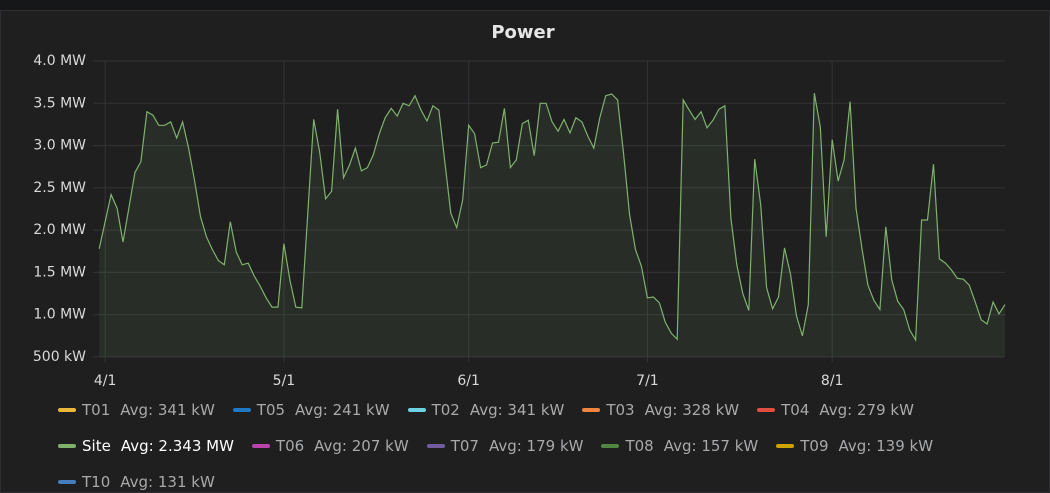  What do you see at coordinates (59, 61) in the screenshot?
I see `y-tick-label: 4.0 MW` at bounding box center [59, 61].